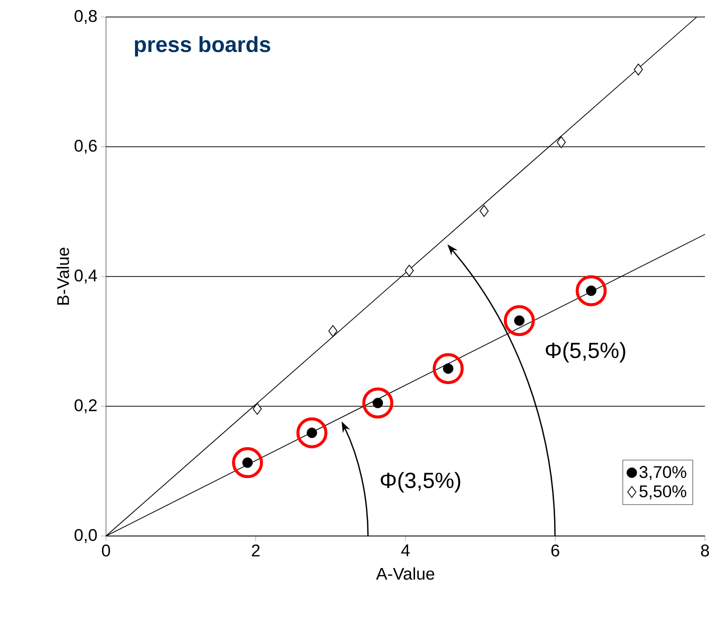  I want to click on legend-label: 3,70%, so click(662, 473).